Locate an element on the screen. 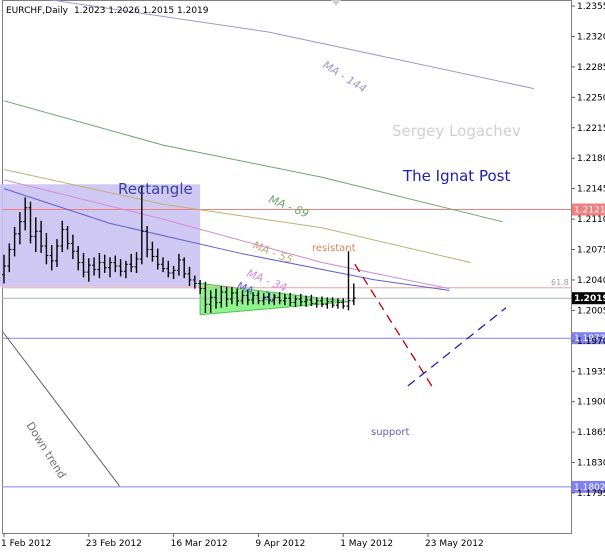 The height and width of the screenshot is (559, 605). resistance-price-label: 1.2121 is located at coordinates (589, 210).